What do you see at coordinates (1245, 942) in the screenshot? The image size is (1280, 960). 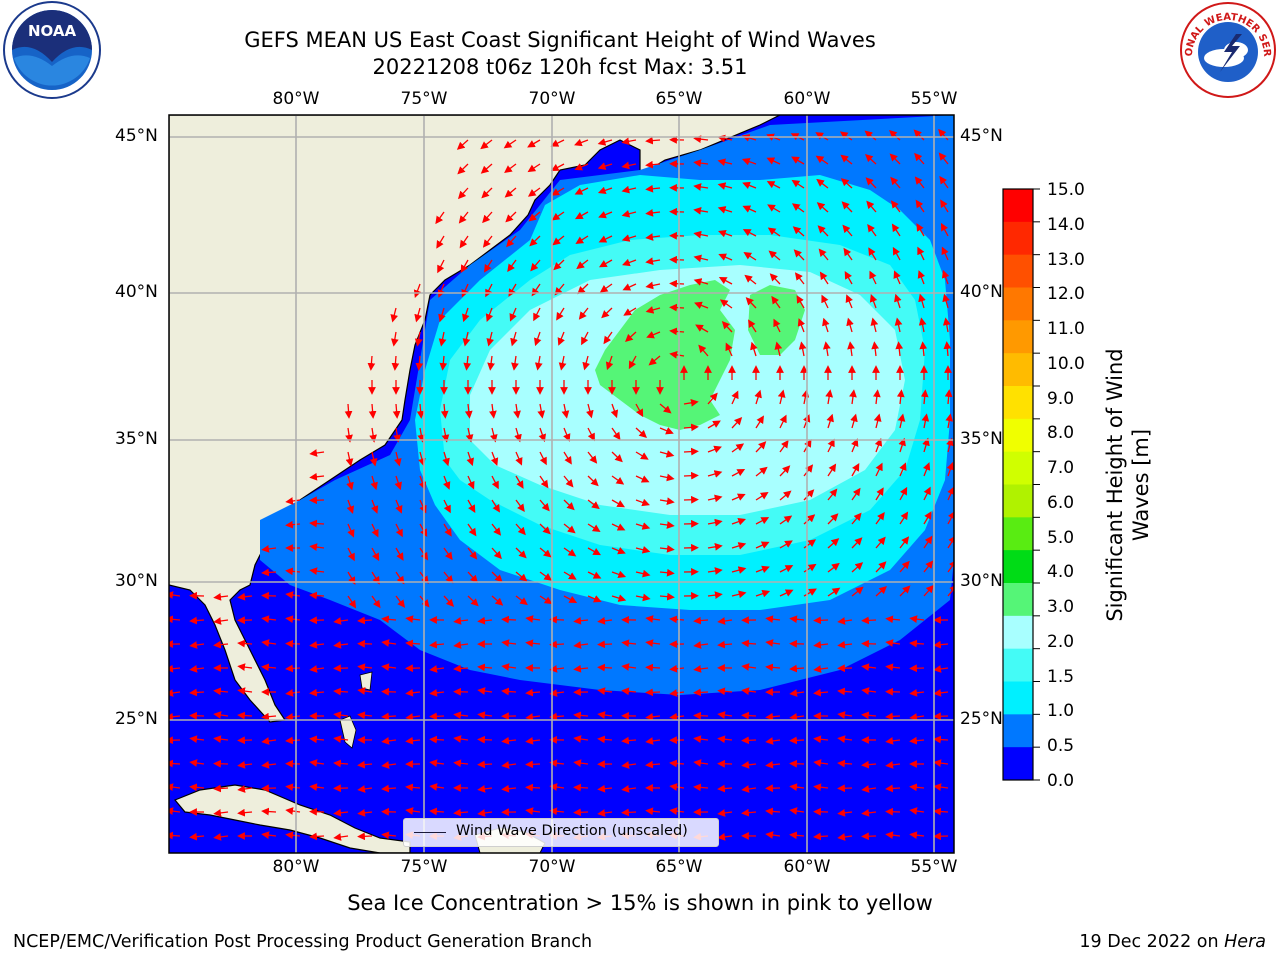 I see `footer-host: Hera` at bounding box center [1245, 942].